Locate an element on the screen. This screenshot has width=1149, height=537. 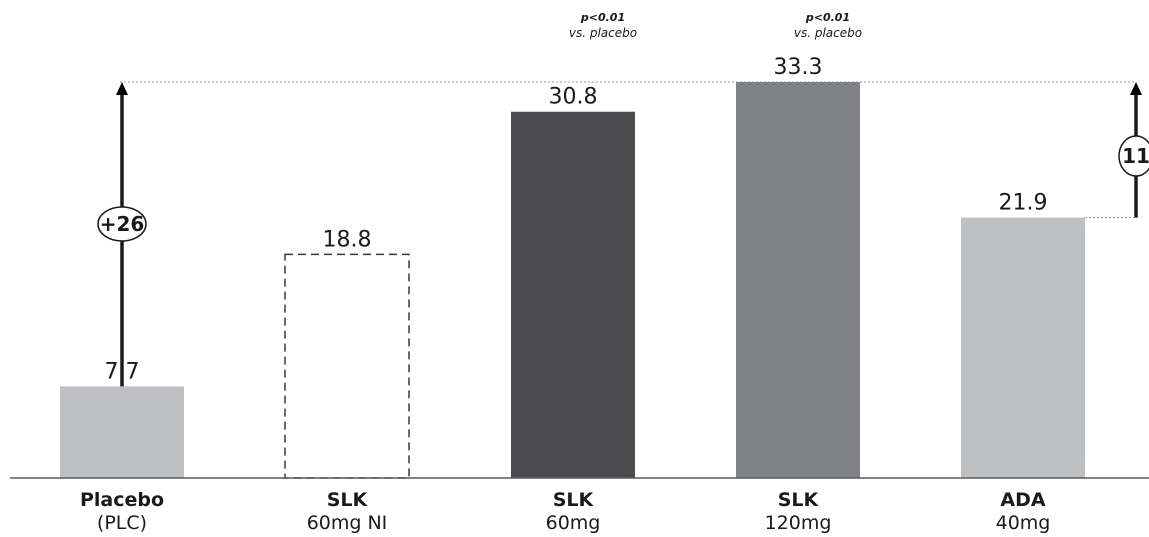
value-label-1: 18.8 is located at coordinates (347, 239).